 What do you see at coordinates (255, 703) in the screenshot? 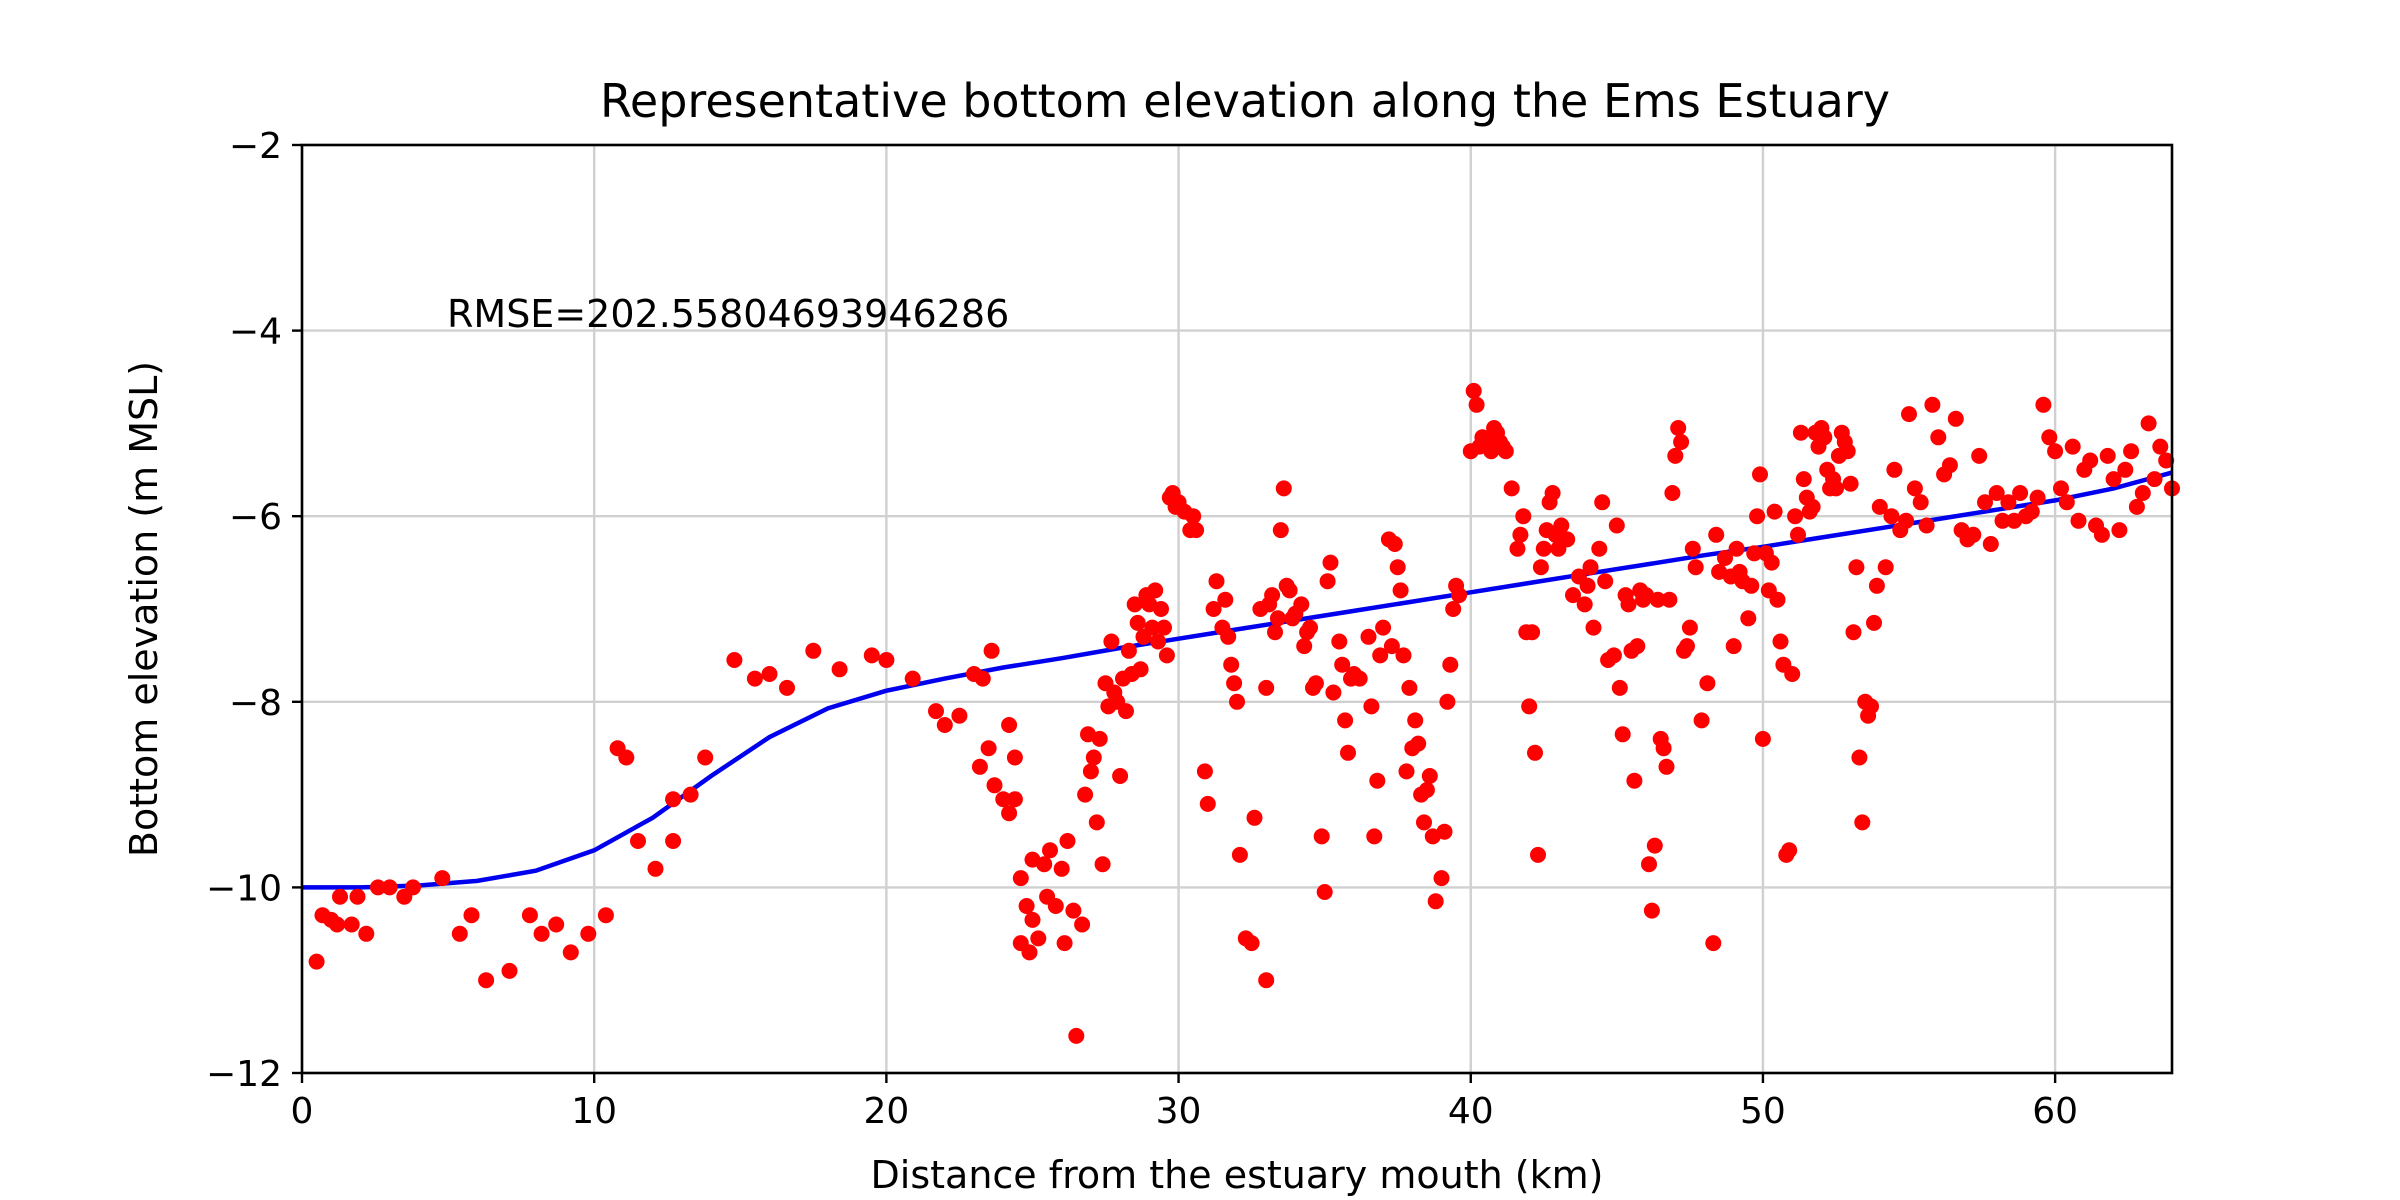
I see `y-tick-label: −8` at bounding box center [255, 703].